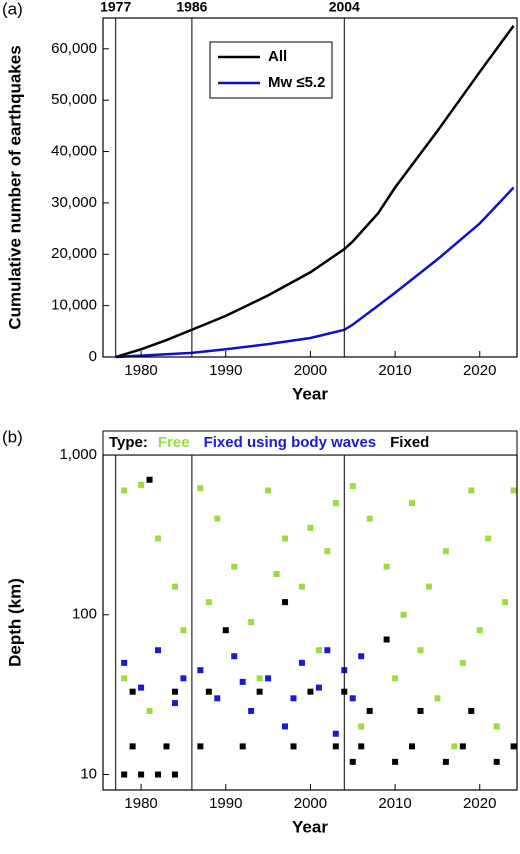 This screenshot has width=520, height=854. Describe the element at coordinates (174, 442) in the screenshot. I see `legend-label: Free` at that location.